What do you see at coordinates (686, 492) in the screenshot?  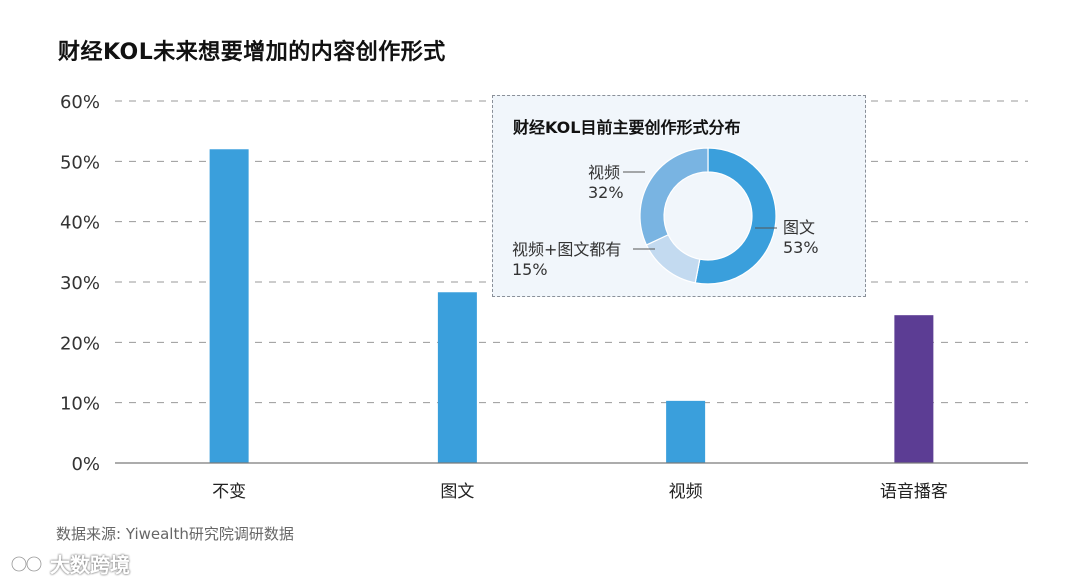 I see `x-tick-label: 视频` at bounding box center [686, 492].